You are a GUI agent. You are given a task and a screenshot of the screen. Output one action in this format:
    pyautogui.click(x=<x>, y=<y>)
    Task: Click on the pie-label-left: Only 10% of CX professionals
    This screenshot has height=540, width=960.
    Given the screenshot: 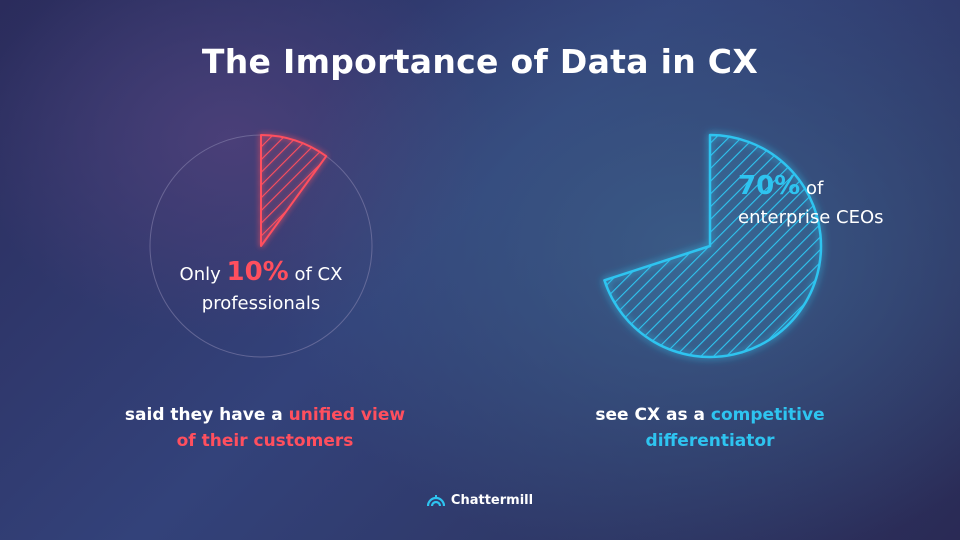 What is the action you would take?
    pyautogui.click(x=261, y=285)
    